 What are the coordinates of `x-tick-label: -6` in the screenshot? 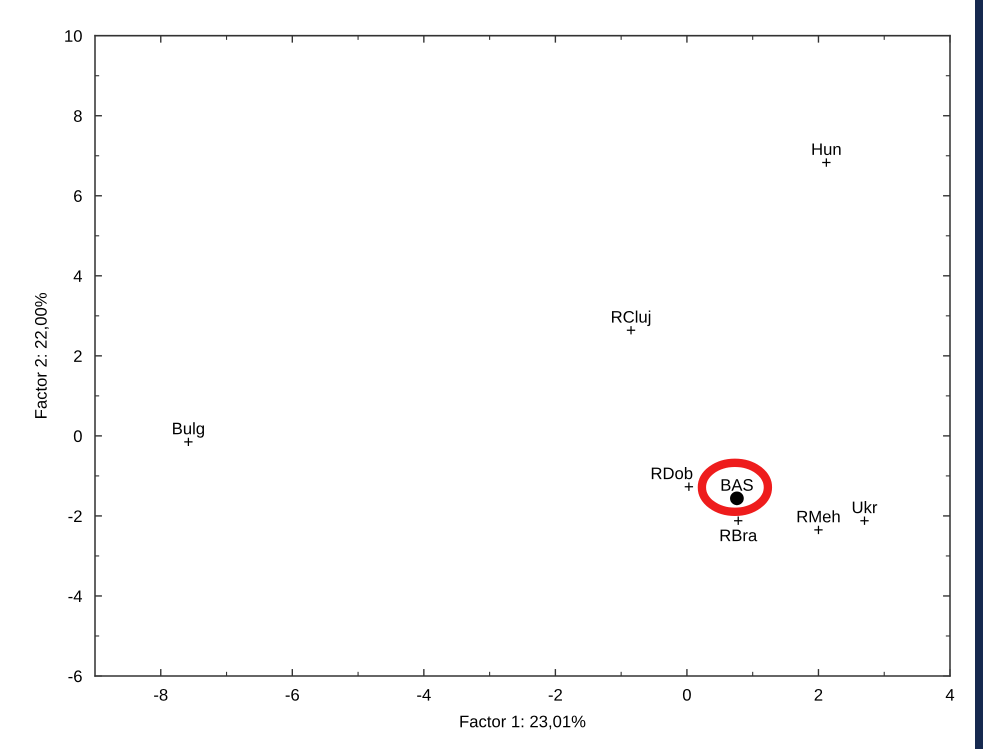 It's located at (292, 694).